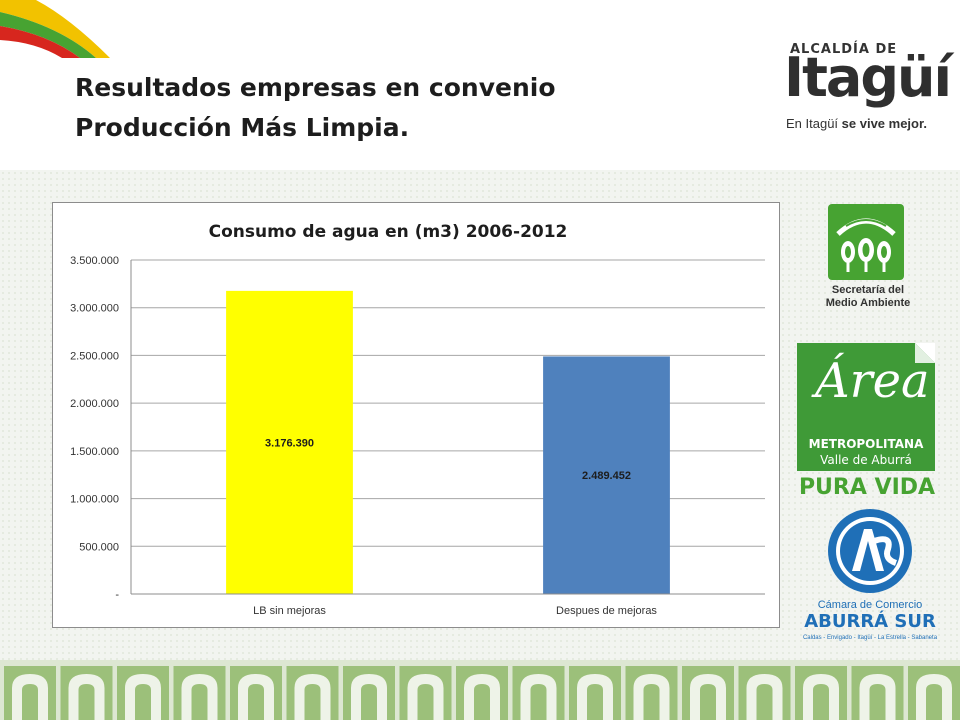  I want to click on chart-data-label: 2.489.452, so click(606, 476).